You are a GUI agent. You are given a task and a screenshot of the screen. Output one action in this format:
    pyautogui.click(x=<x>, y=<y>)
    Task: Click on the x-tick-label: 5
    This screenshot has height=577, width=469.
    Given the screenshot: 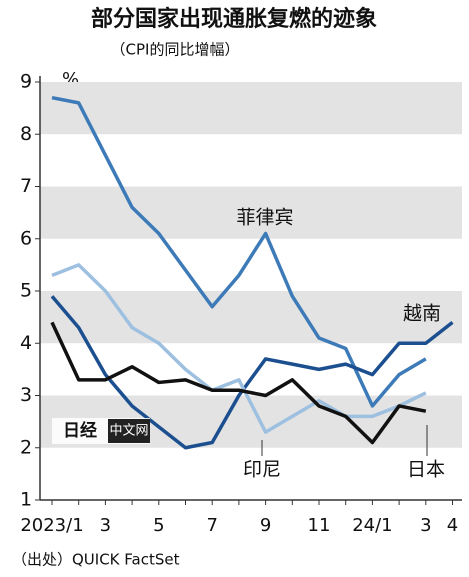 What is the action you would take?
    pyautogui.click(x=158, y=525)
    